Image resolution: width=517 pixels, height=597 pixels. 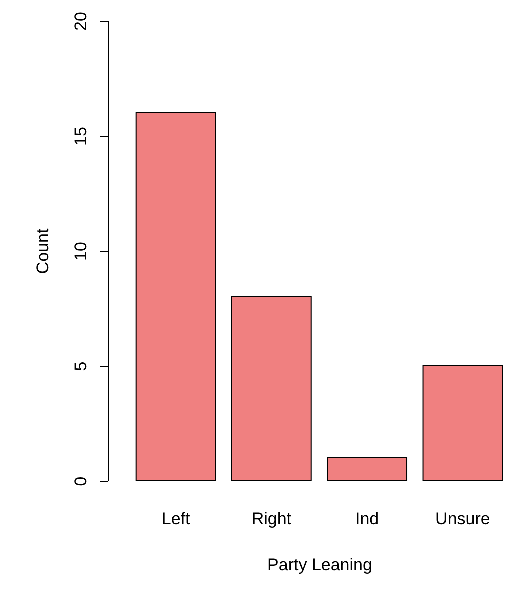 What do you see at coordinates (368, 519) in the screenshot?
I see `x-tick-label: Ind` at bounding box center [368, 519].